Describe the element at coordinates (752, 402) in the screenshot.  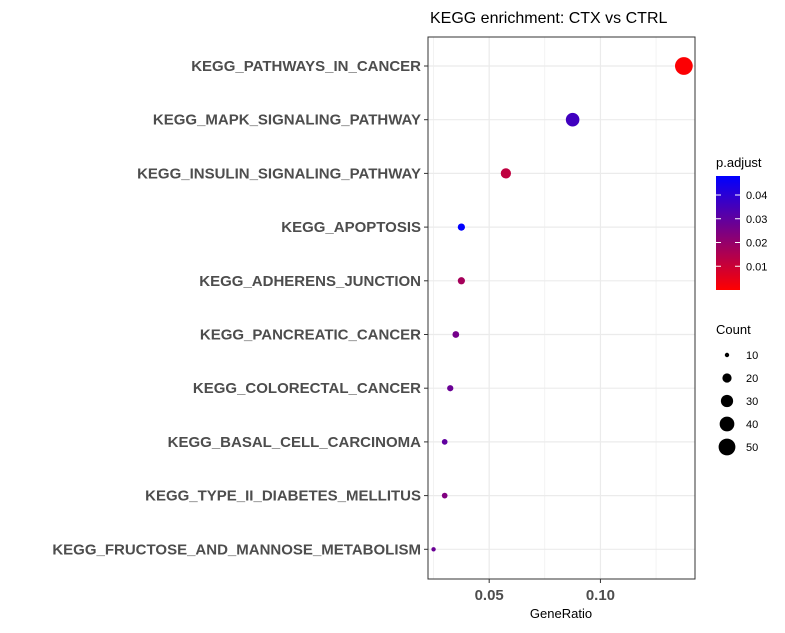
I see `size-legend-label: 30` at that location.